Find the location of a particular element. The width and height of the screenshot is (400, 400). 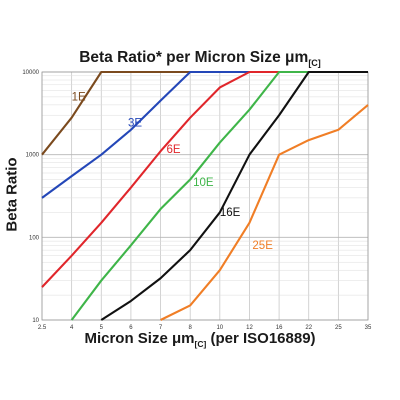

x-tick-label: 25 is located at coordinates (338, 328).